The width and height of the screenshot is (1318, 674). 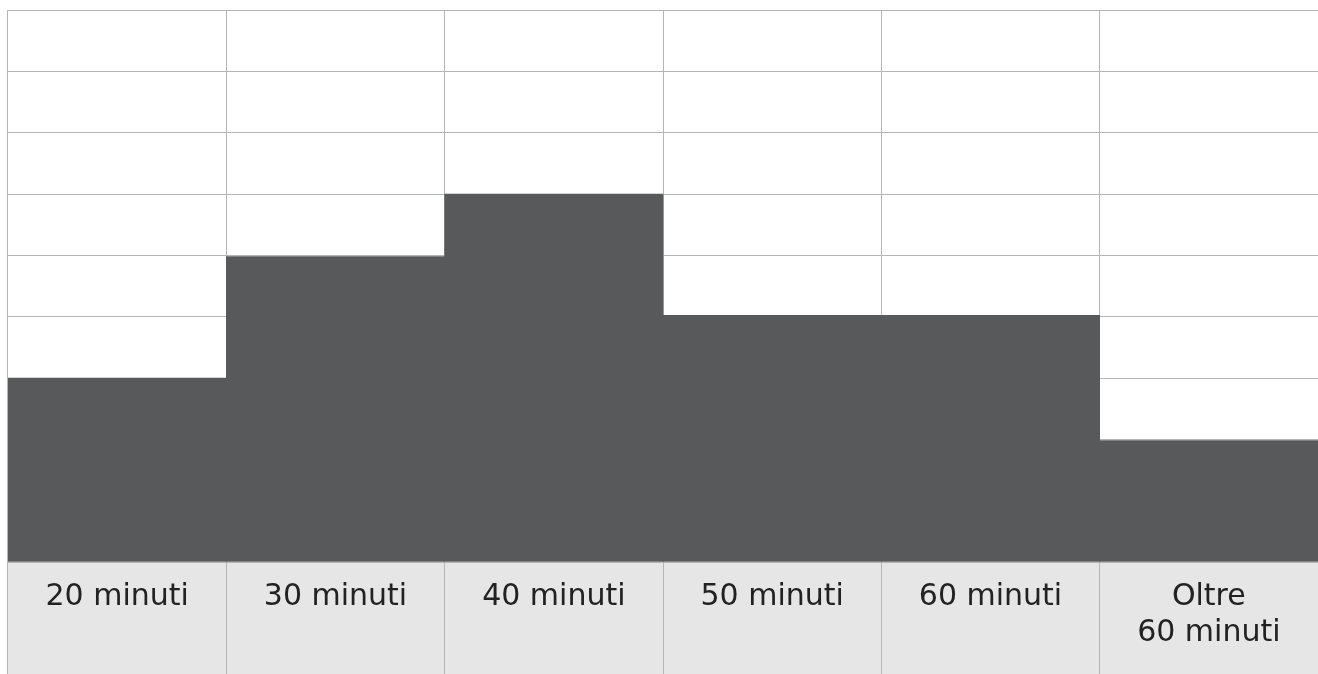 I want to click on x-tick-label: Oltre 60 minuti, so click(x=1209, y=612).